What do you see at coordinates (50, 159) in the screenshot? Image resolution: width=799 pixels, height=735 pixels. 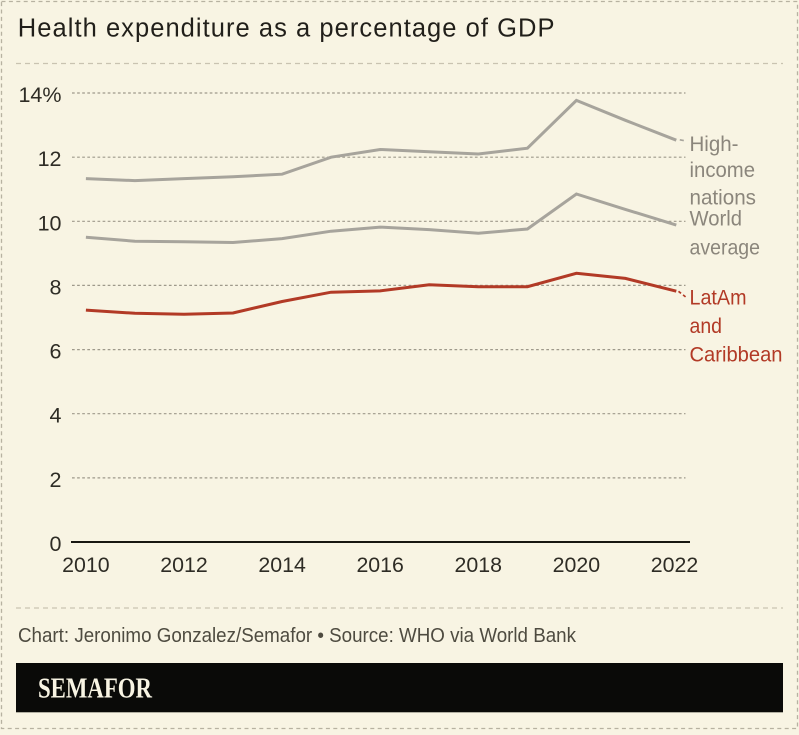 I see `svg-text: 12` at bounding box center [50, 159].